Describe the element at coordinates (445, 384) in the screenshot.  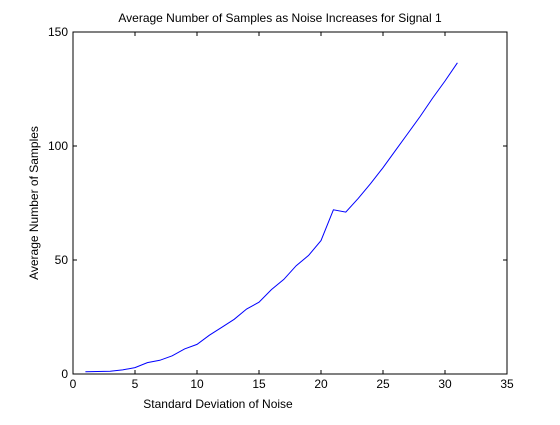
I see `x-tick-label: 30` at that location.